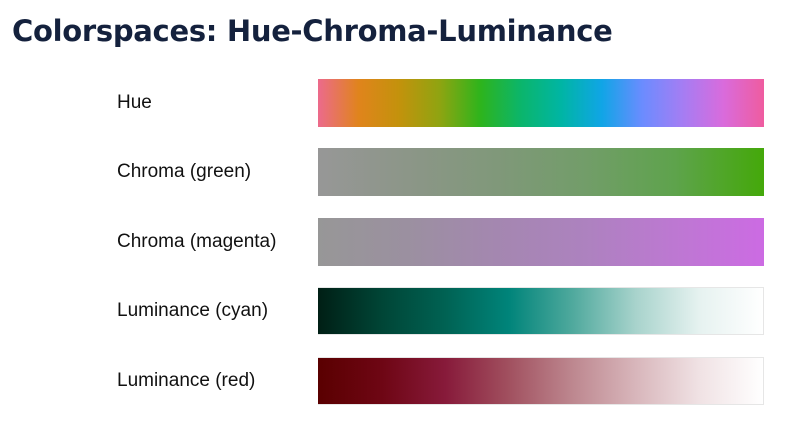 The width and height of the screenshot is (809, 435). Describe the element at coordinates (541, 381) in the screenshot. I see `luminance-red-gradient-bar` at that location.